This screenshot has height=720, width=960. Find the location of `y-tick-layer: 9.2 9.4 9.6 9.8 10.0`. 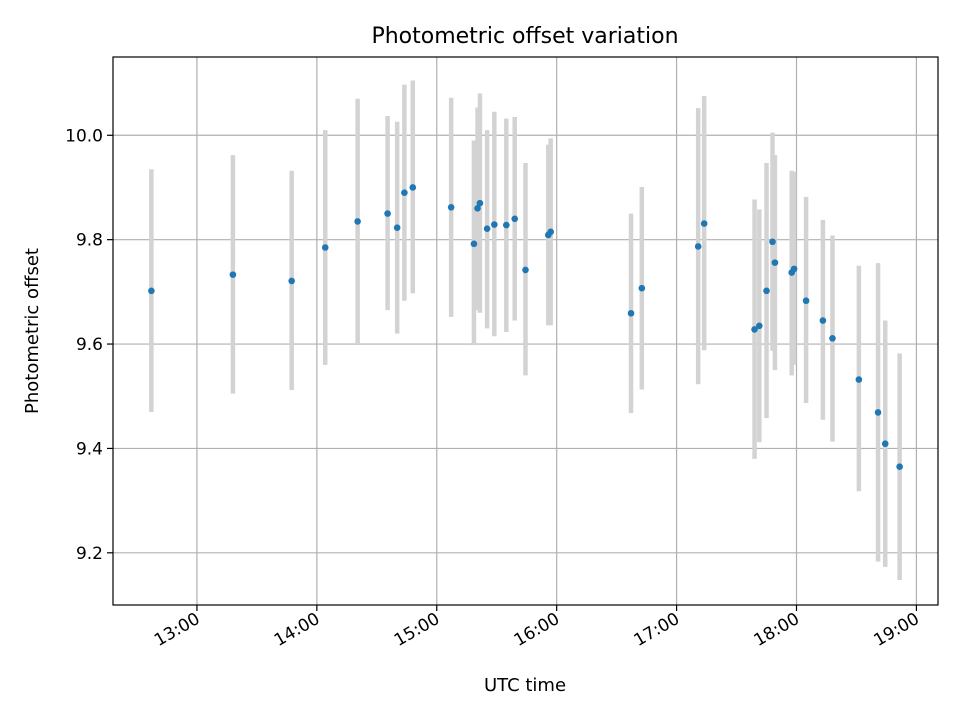

y-tick-layer: 9.2 9.4 9.6 9.8 10.0 is located at coordinates (89, 345).